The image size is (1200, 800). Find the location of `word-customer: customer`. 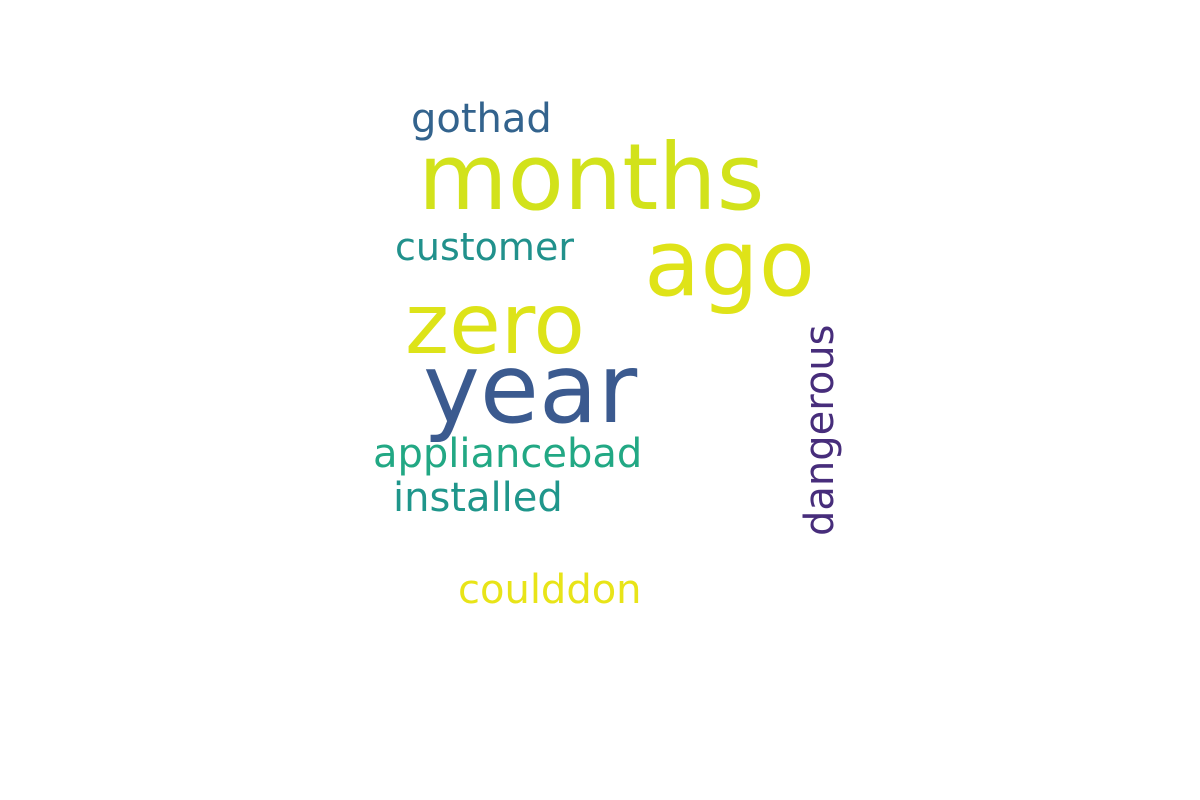

word-customer: customer is located at coordinates (484, 247).